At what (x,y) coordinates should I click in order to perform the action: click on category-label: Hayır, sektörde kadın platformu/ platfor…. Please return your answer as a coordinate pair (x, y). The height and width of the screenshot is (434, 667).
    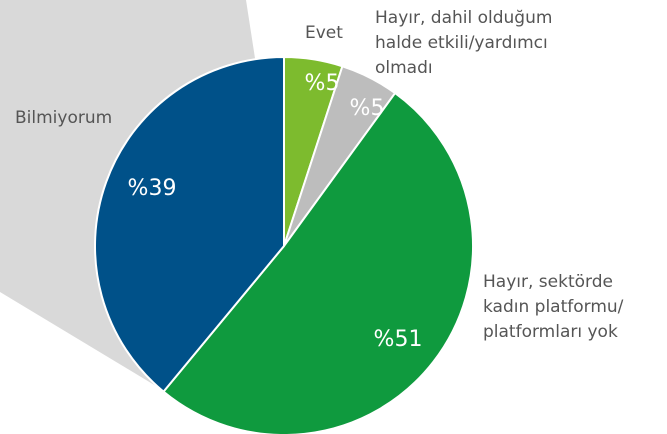
    Looking at the image, I should click on (553, 307).